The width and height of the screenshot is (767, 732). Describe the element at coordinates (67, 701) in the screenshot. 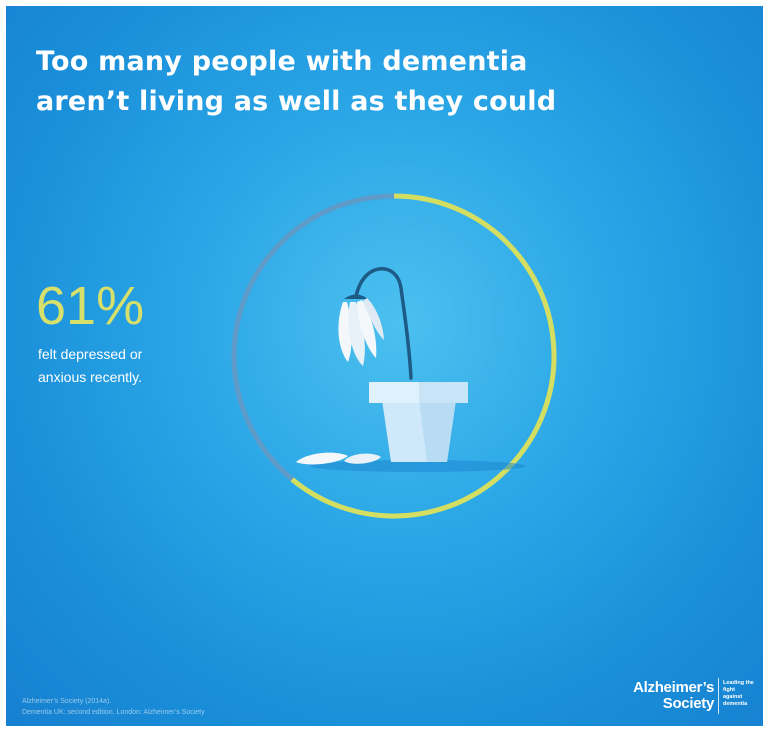

I see `source-line-1: Alzheimer’s Society (2014a).` at that location.